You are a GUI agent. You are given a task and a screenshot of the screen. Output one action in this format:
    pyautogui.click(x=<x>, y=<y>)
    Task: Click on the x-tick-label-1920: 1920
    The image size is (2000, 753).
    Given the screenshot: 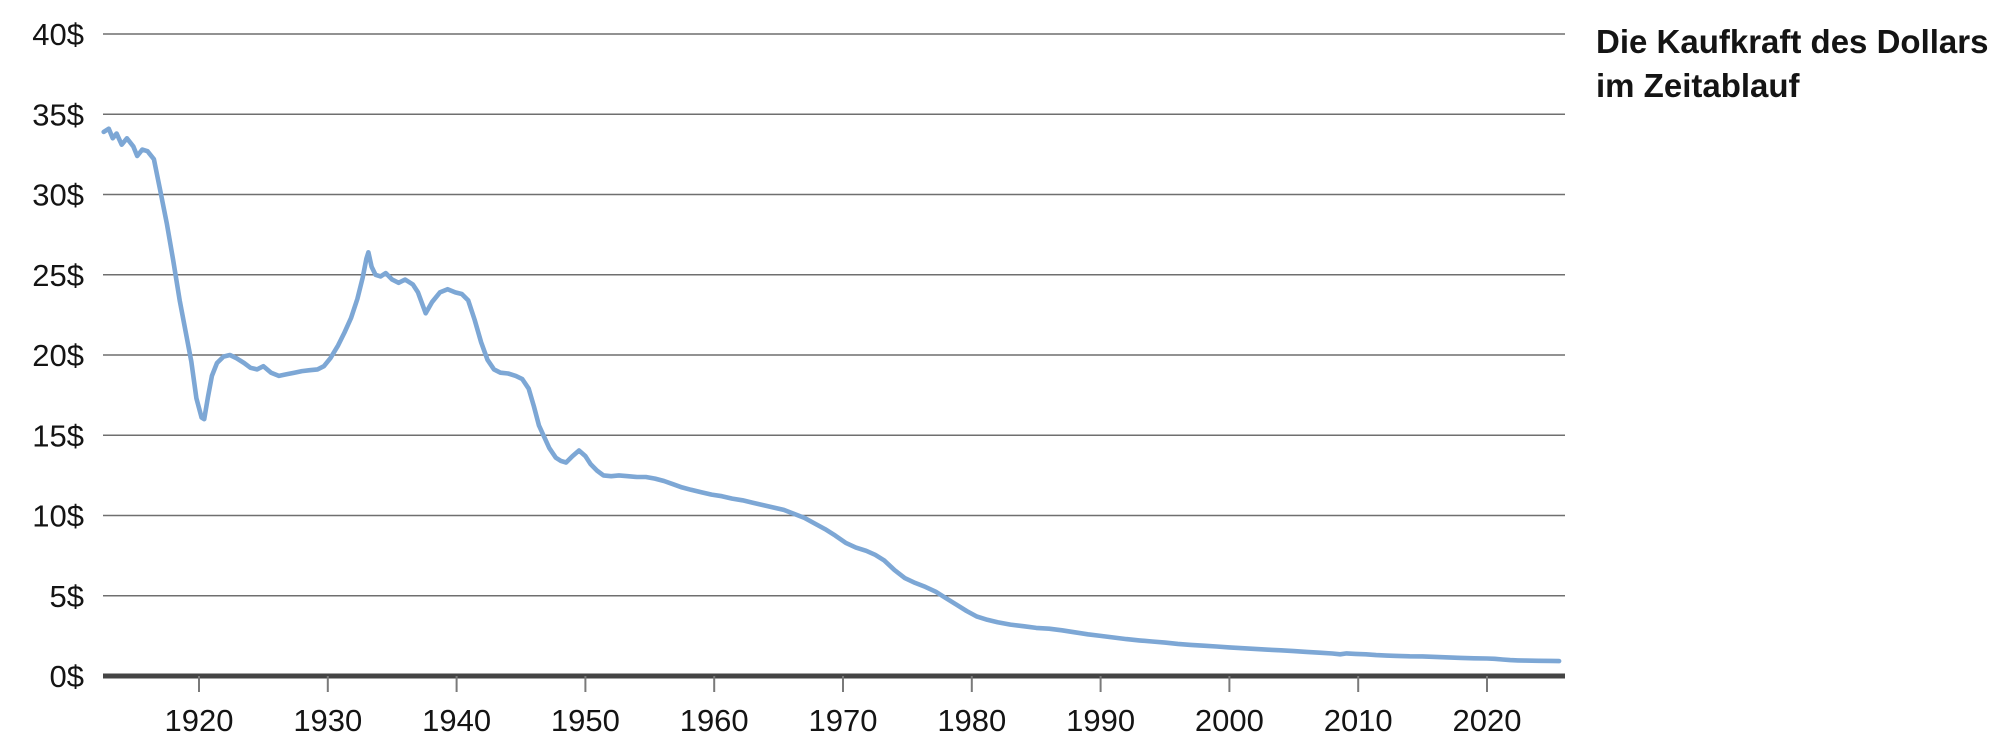 What is the action you would take?
    pyautogui.click(x=199, y=720)
    